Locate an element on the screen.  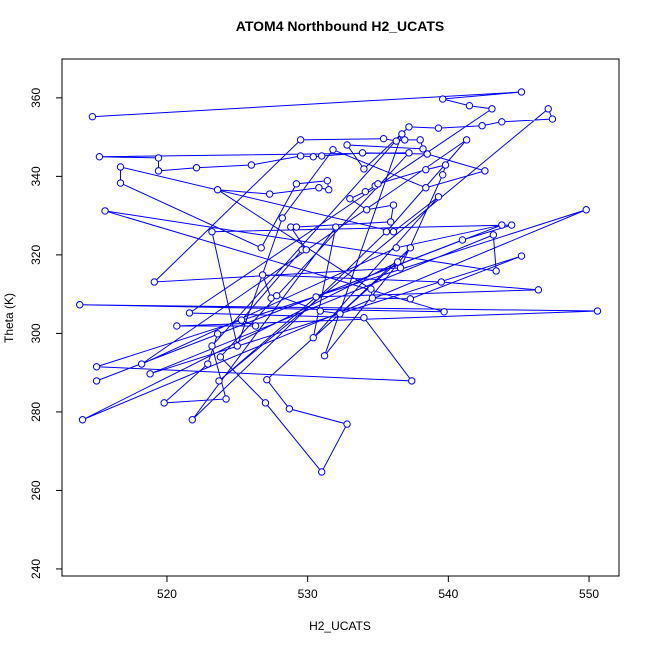
y-tick-label: 320 is located at coordinates (36, 255).